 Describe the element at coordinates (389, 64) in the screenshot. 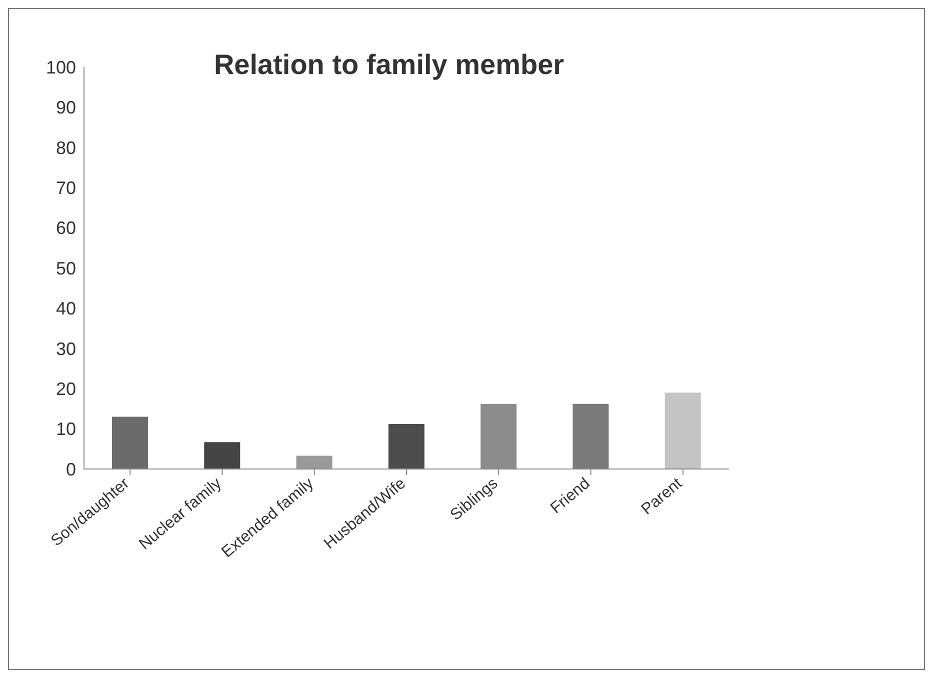

I see `chart-title: Relation to family member` at that location.